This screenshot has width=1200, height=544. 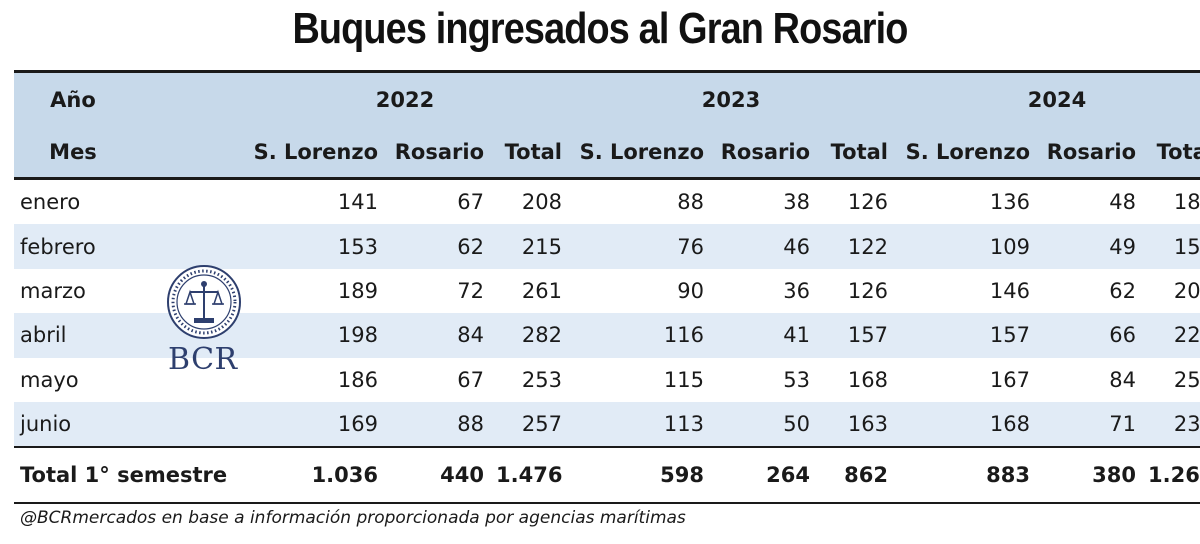 I want to click on value-cell: 158, so click(x=1171, y=246).